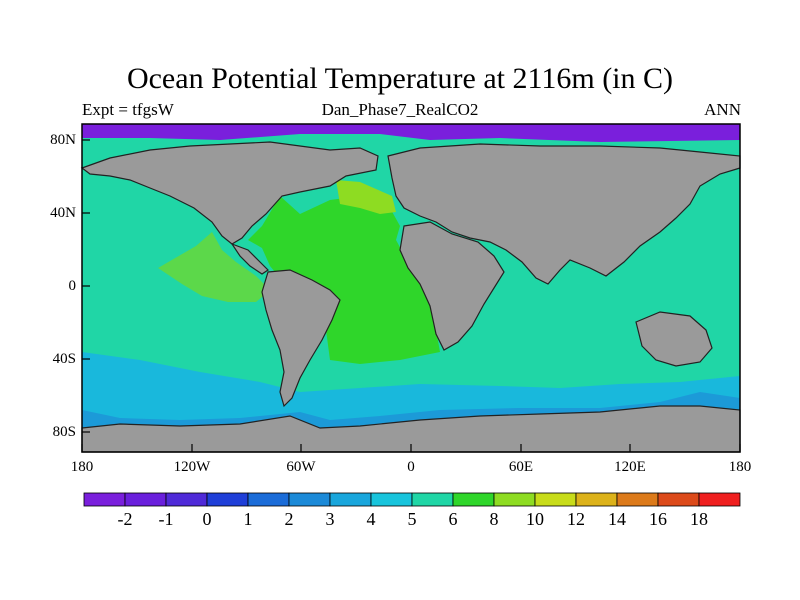  What do you see at coordinates (617, 519) in the screenshot?
I see `colorbar-label: 14` at bounding box center [617, 519].